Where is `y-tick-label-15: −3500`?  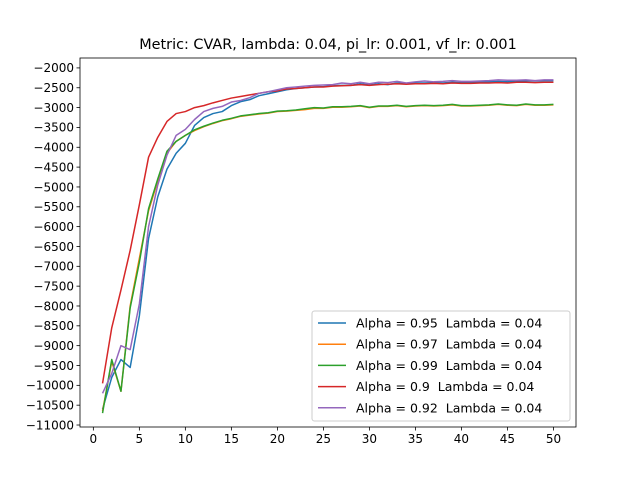
y-tick-label-15: −3500 is located at coordinates (53, 128).